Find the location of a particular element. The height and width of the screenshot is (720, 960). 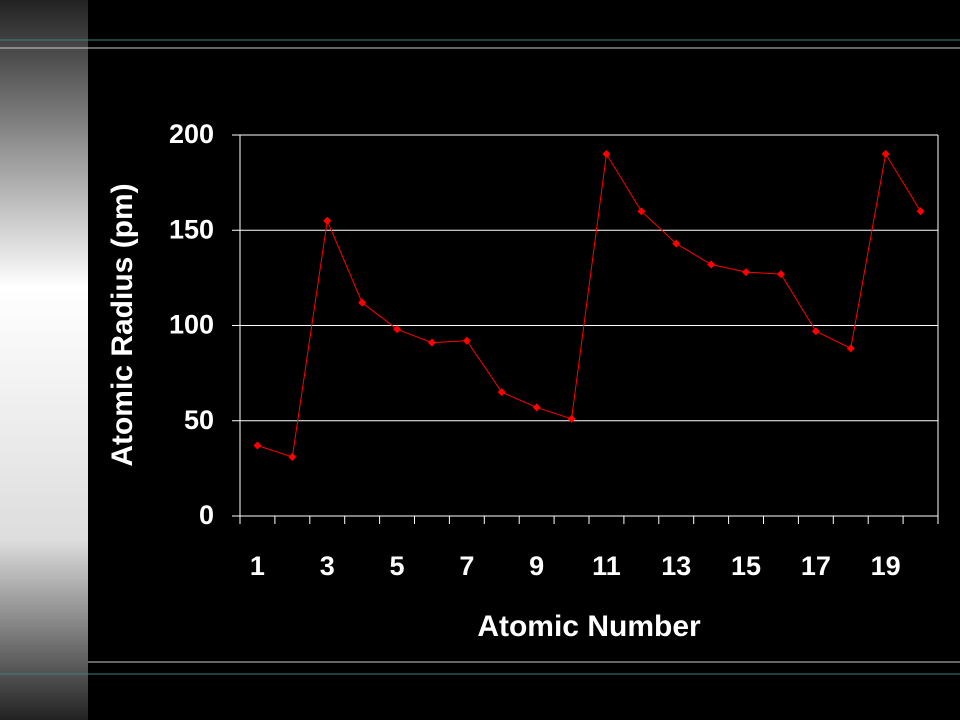

x-tick-label: 7 is located at coordinates (466, 566).